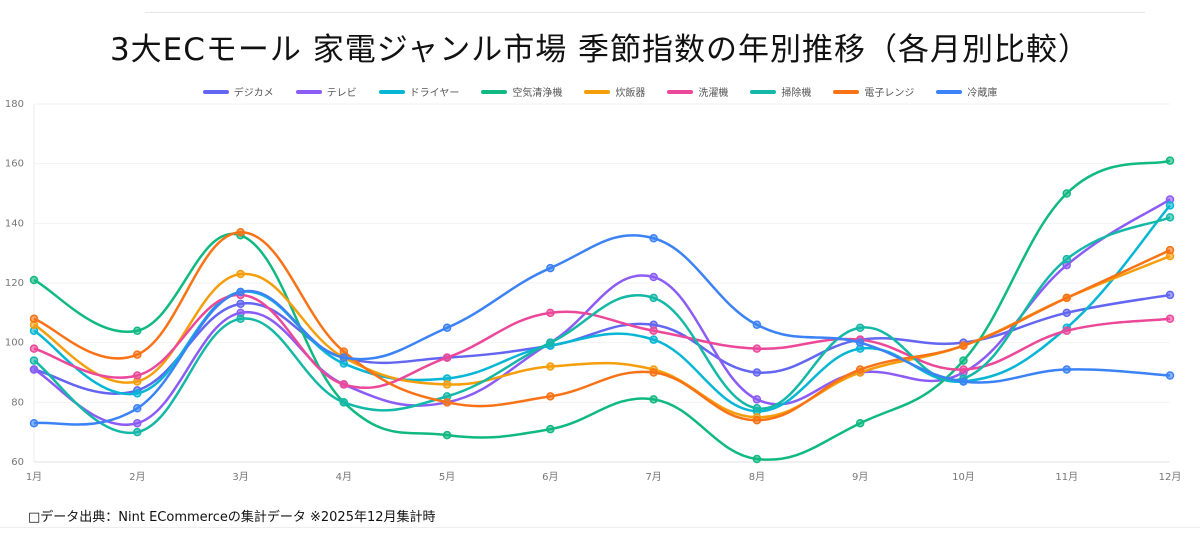 The width and height of the screenshot is (1200, 540). What do you see at coordinates (796, 93) in the screenshot?
I see `legend-label: 掃除機` at bounding box center [796, 93].